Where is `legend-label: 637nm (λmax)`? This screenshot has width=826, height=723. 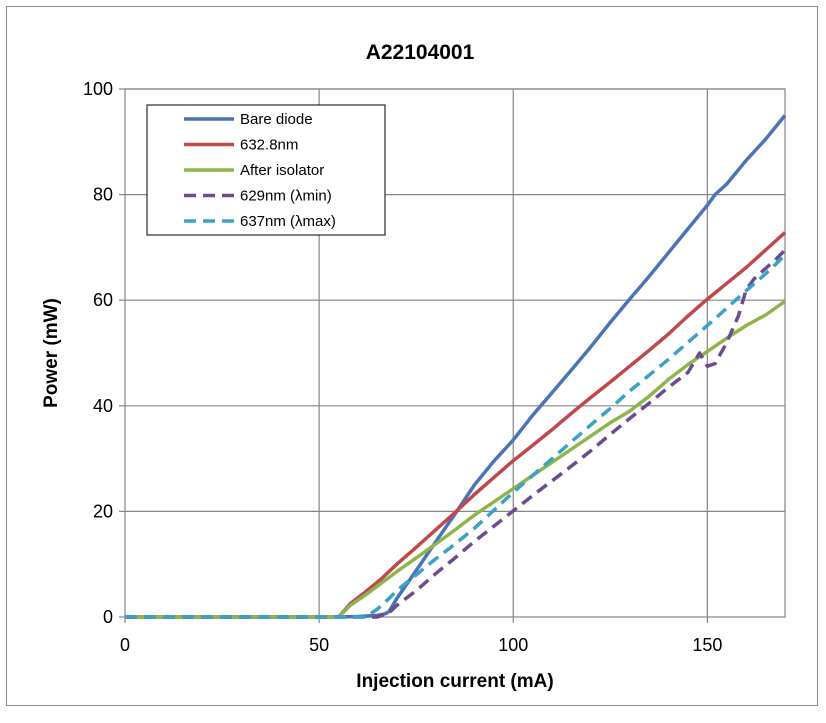 legend-label: 637nm (λmax) is located at coordinates (288, 221).